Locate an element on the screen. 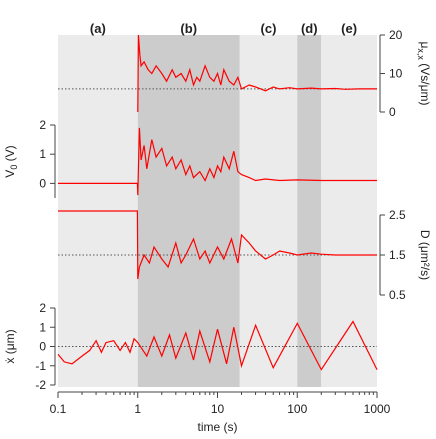  v0-ytick-label-2: 2 is located at coordinates (42, 125).